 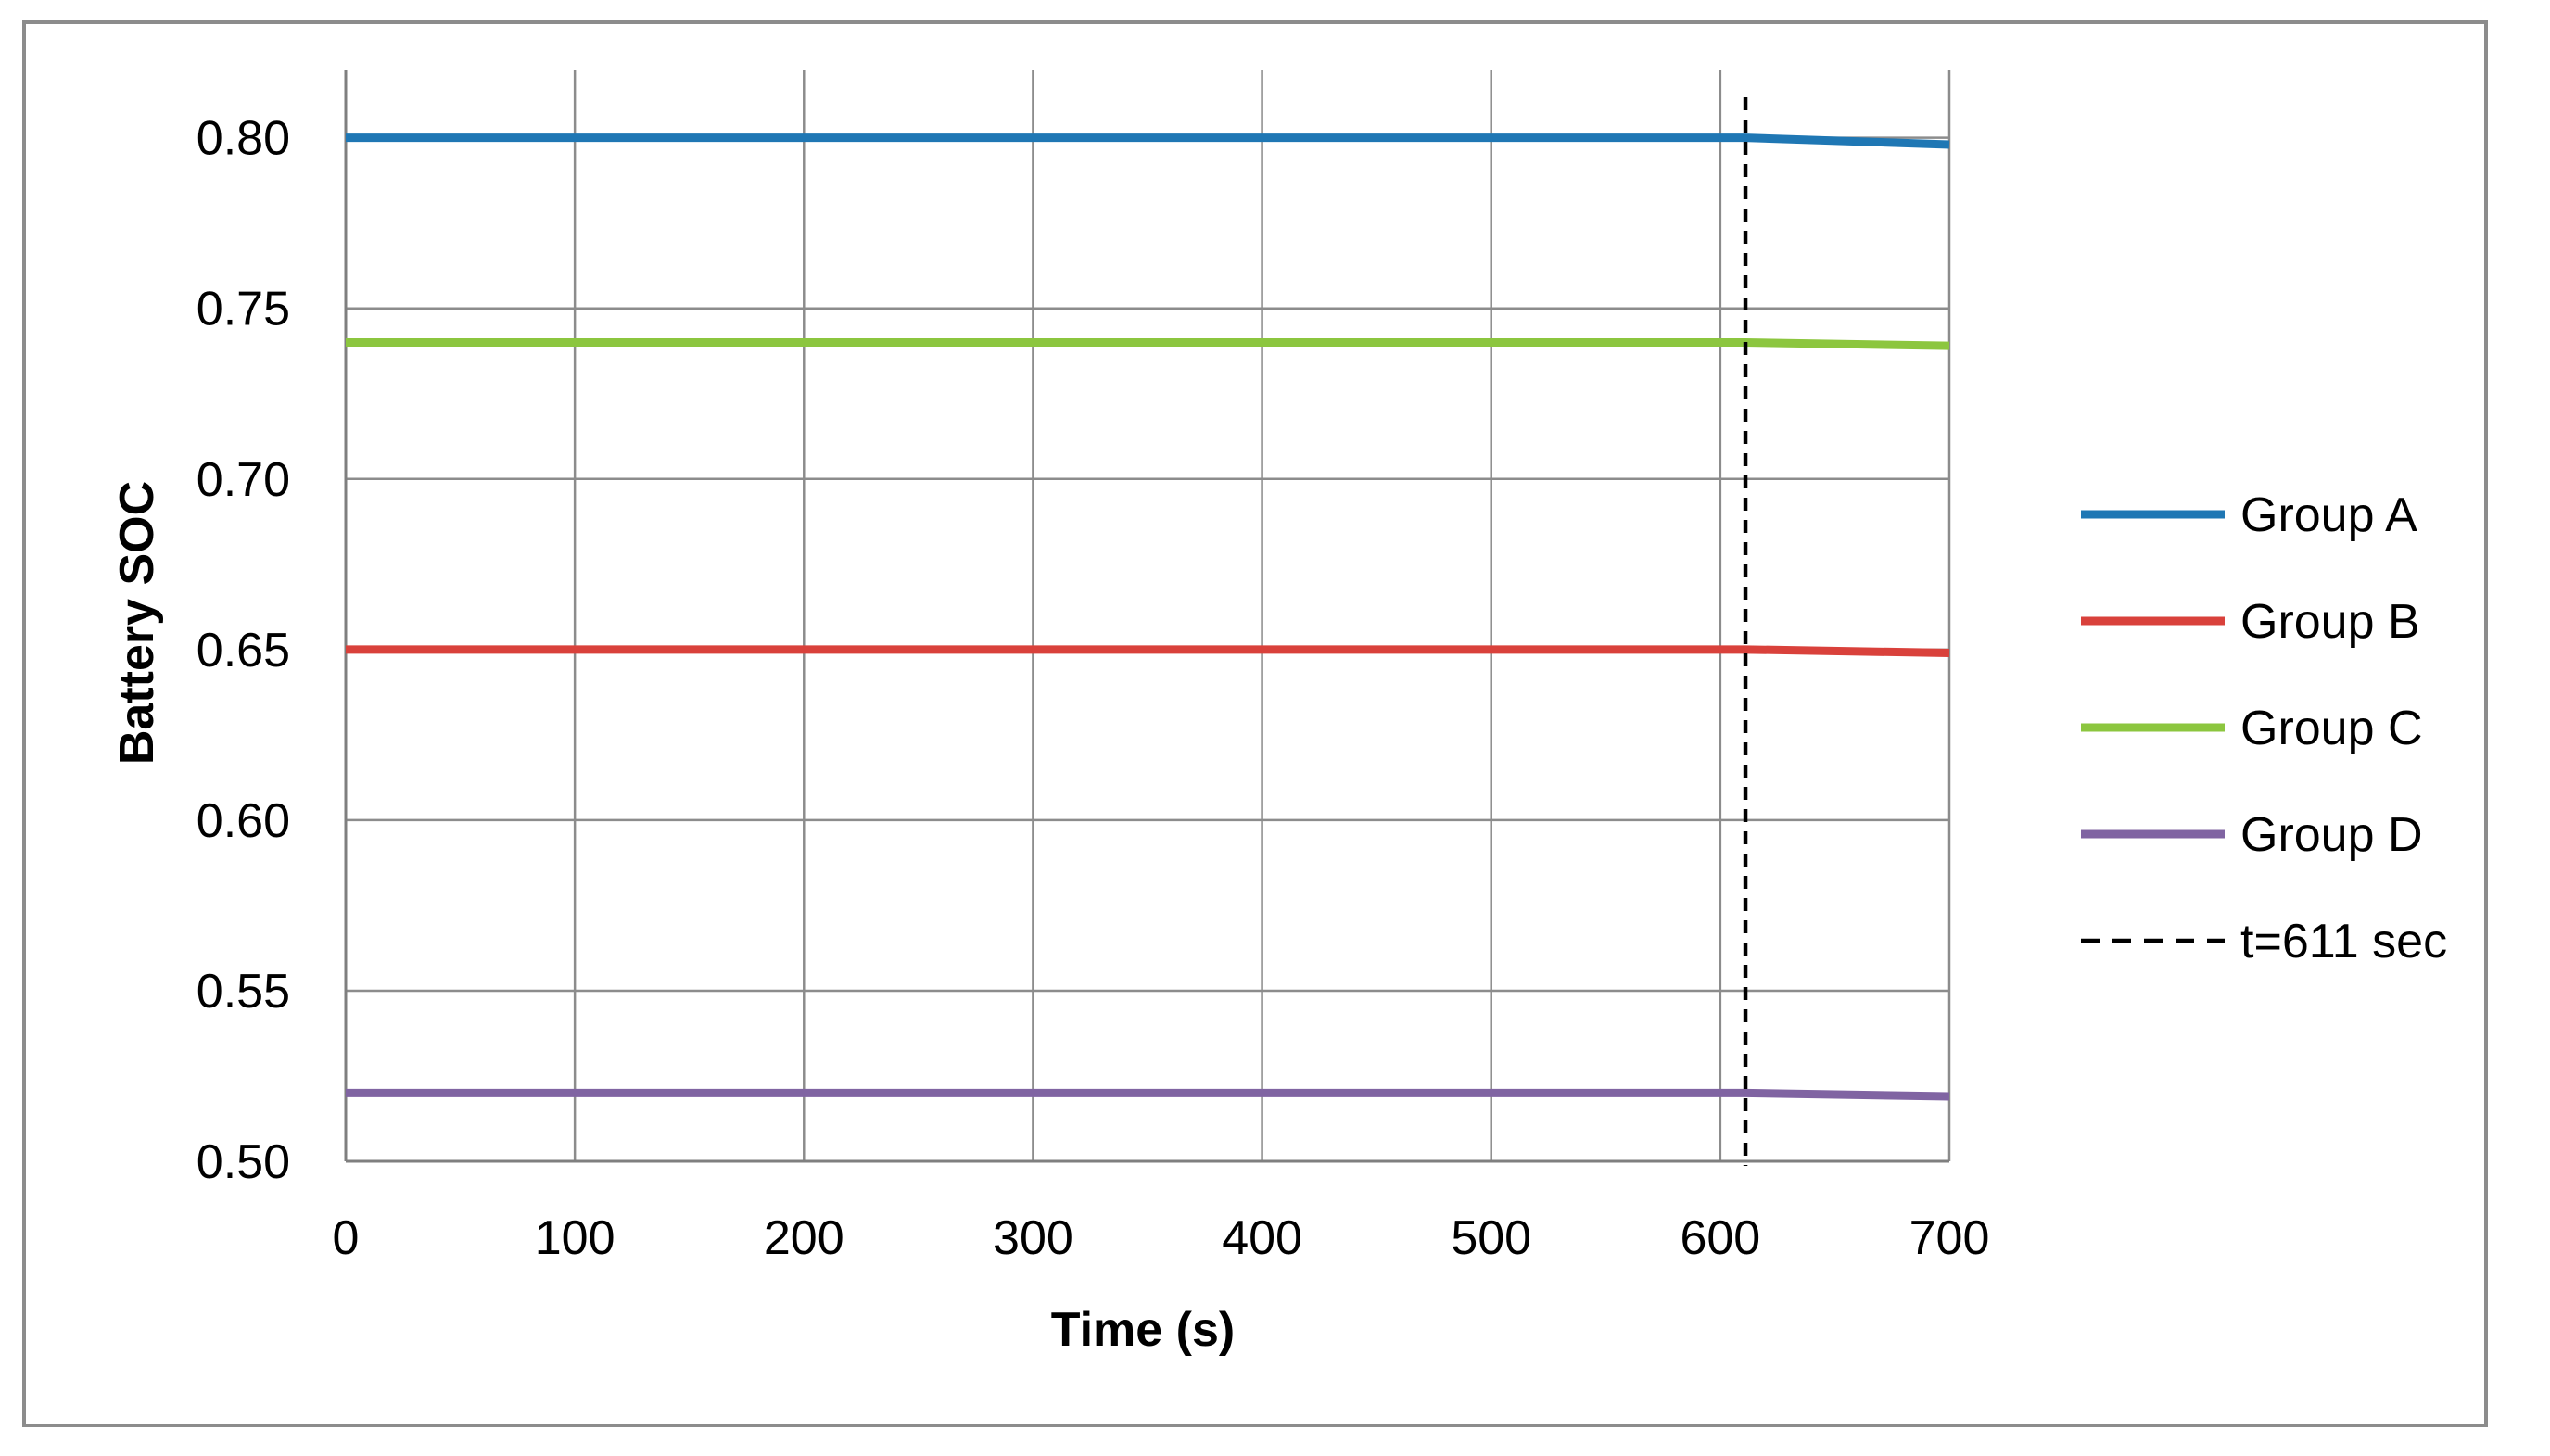 What do you see at coordinates (1491, 1238) in the screenshot?
I see `x-tick-label: 500` at bounding box center [1491, 1238].